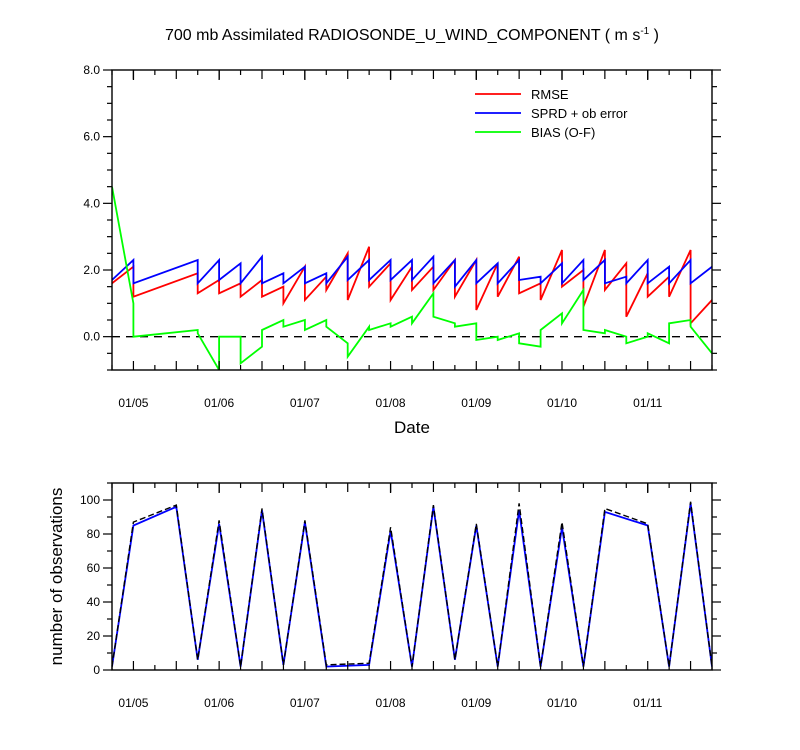 The height and width of the screenshot is (750, 800). What do you see at coordinates (91, 270) in the screenshot?
I see `y-tick-label: 2.0` at bounding box center [91, 270].